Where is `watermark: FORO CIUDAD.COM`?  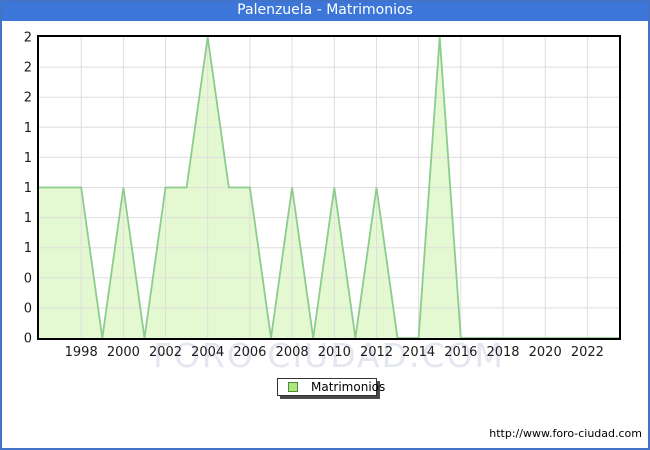
watermark: FORO CIUDAD.COM is located at coordinates (329, 355).